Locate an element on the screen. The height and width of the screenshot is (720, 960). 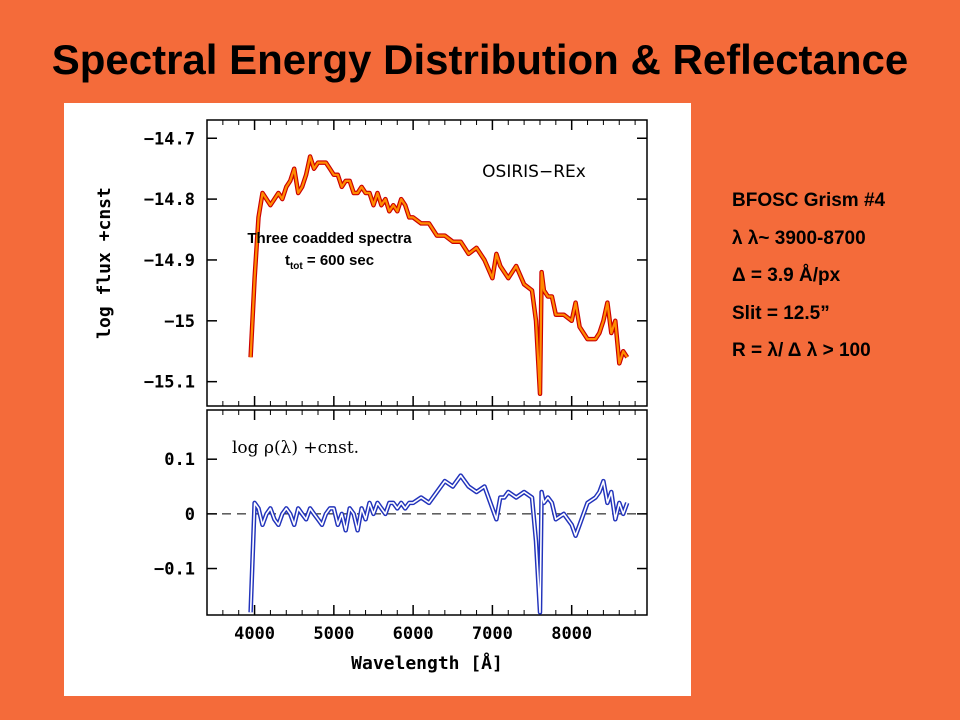
bottom-series-label: log ρ(λ) +cnst. is located at coordinates (295, 448).